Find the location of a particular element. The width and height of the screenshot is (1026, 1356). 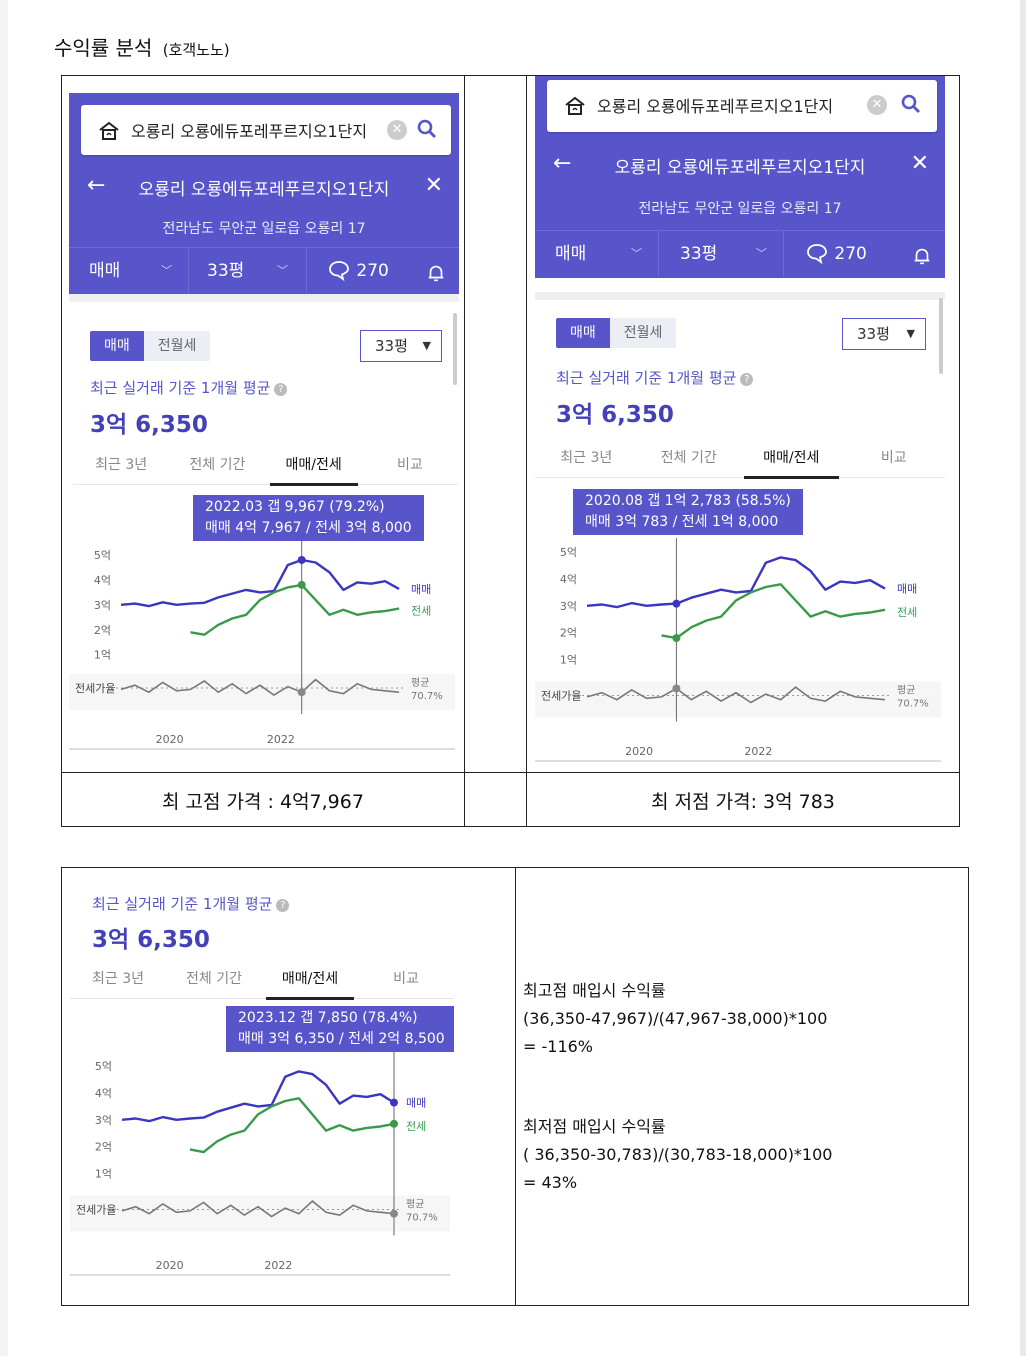

page-left-edge is located at coordinates (4, 678).